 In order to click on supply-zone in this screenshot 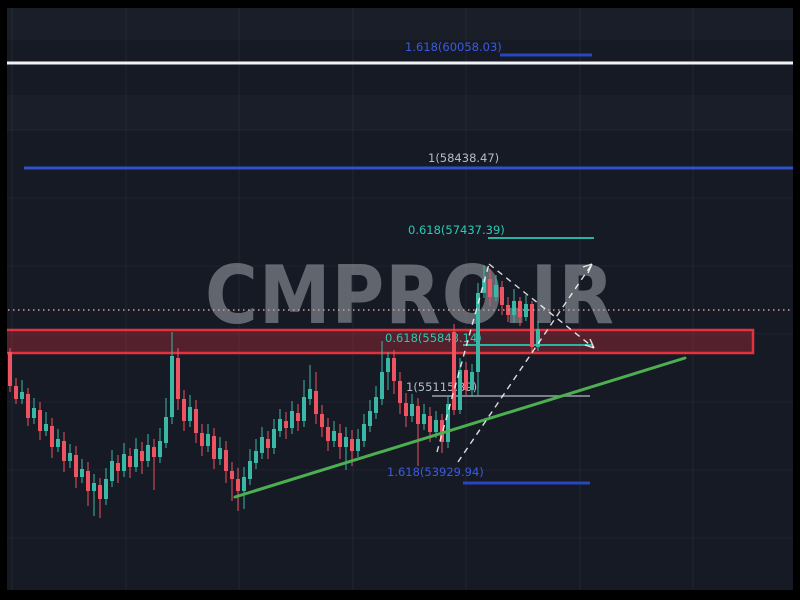, I will do `click(377, 341)`.